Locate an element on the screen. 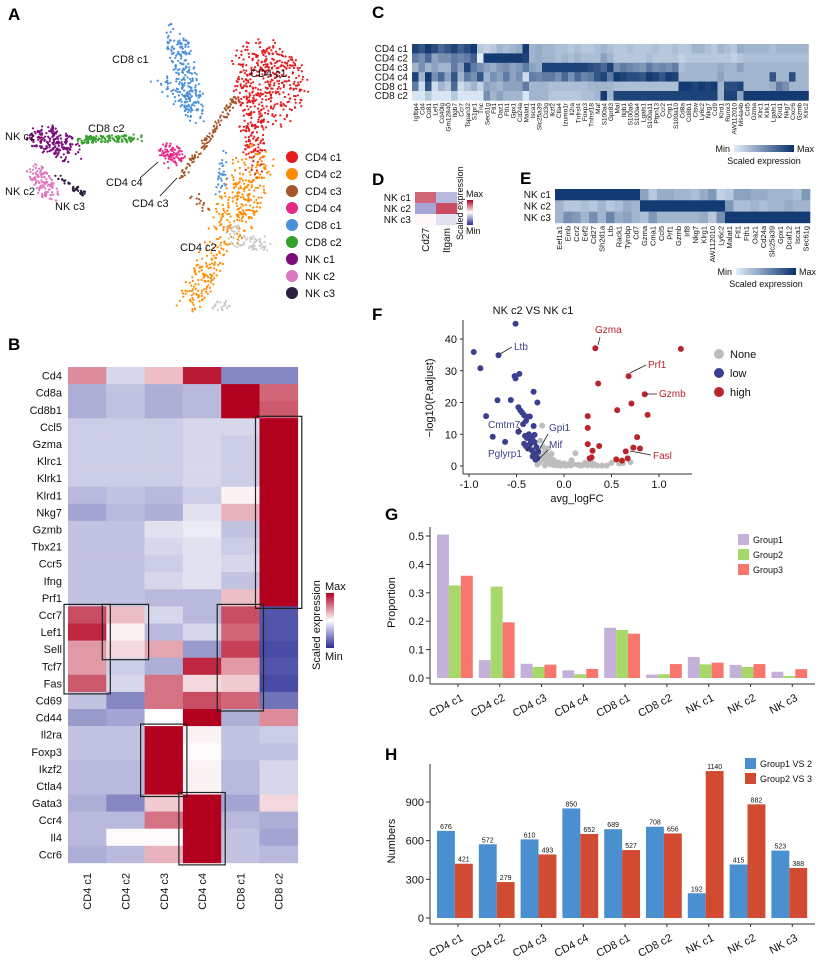  row-label: Lef1 is located at coordinates (51, 633).